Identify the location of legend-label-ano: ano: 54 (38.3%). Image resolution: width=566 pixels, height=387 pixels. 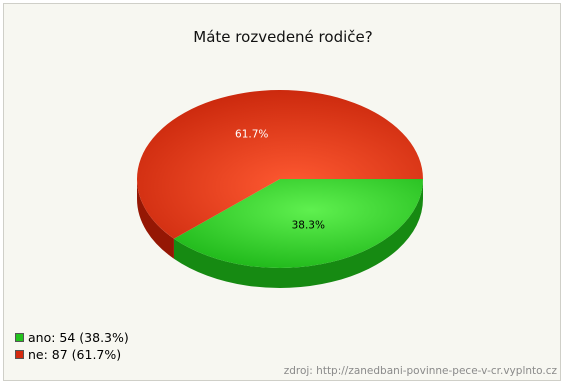
(78, 337).